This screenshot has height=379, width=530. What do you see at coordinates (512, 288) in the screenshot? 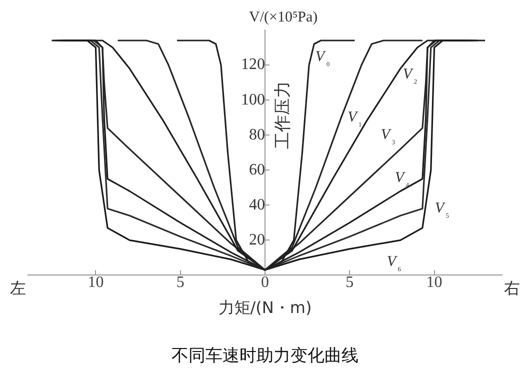
I see `text: 右` at bounding box center [512, 288].